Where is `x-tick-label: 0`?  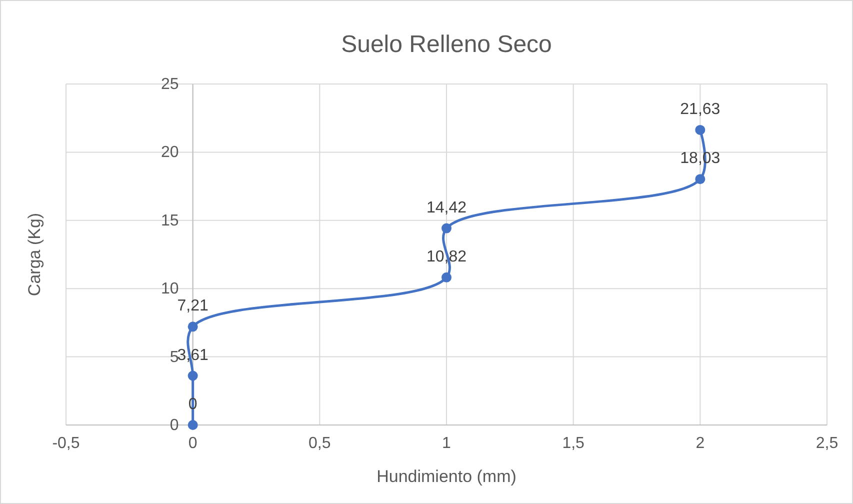 x-tick-label: 0 is located at coordinates (193, 443).